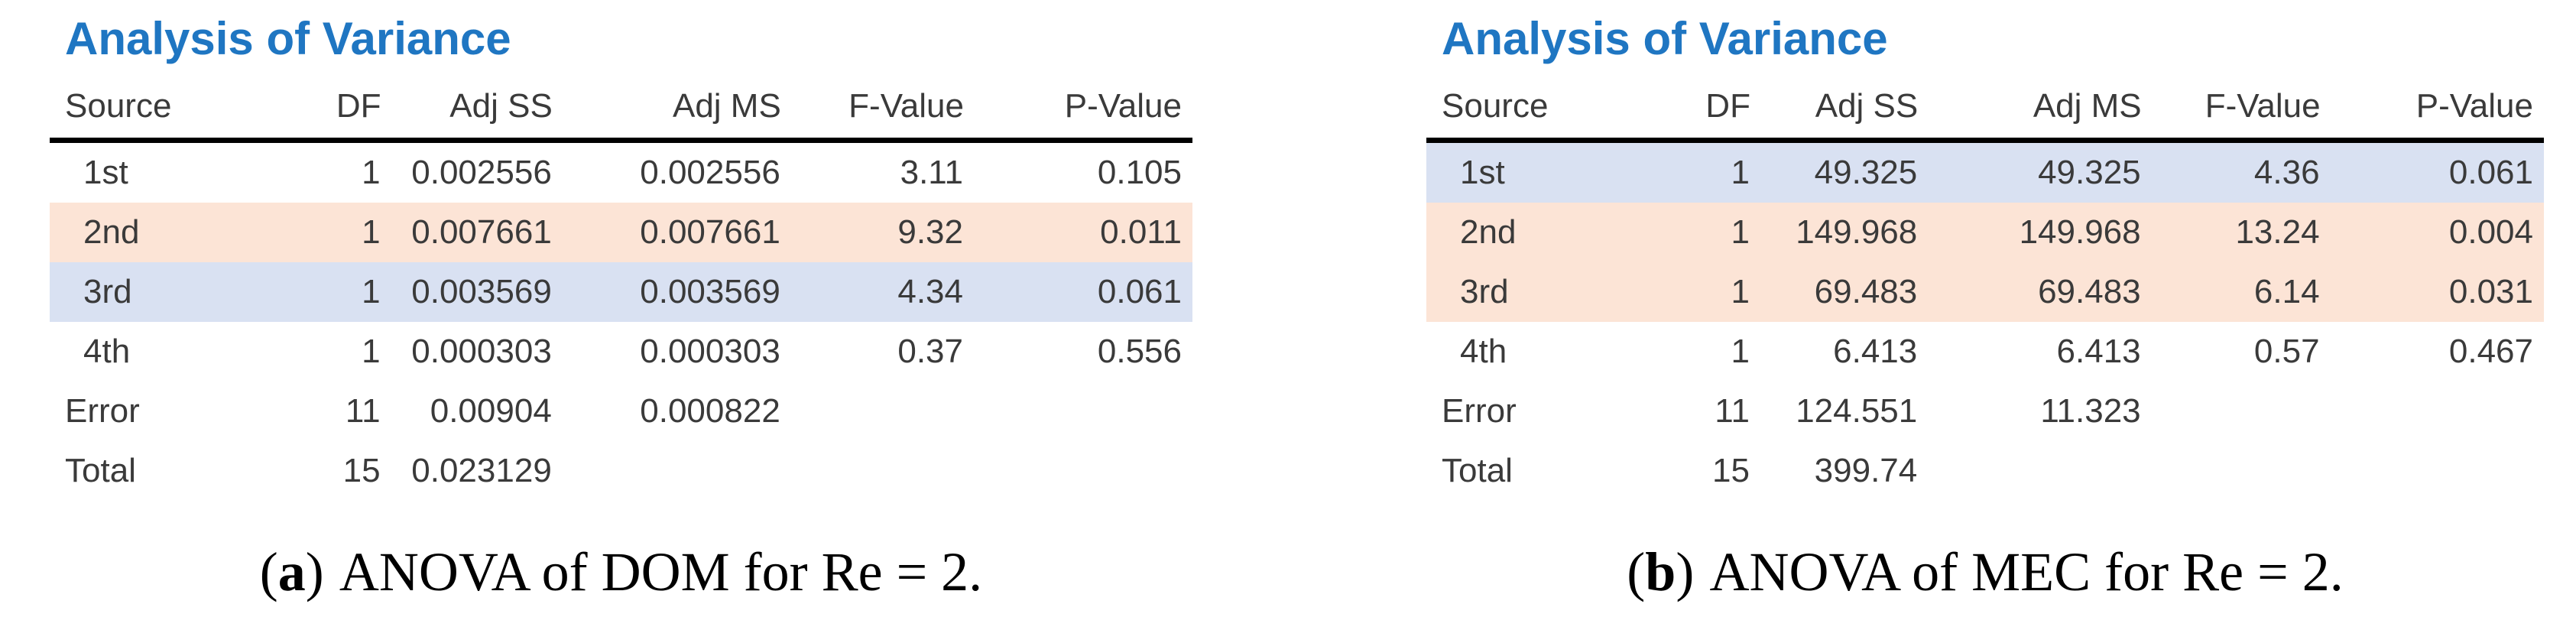  Describe the element at coordinates (1857, 411) in the screenshot. I see `value-cell: 124.551` at that location.